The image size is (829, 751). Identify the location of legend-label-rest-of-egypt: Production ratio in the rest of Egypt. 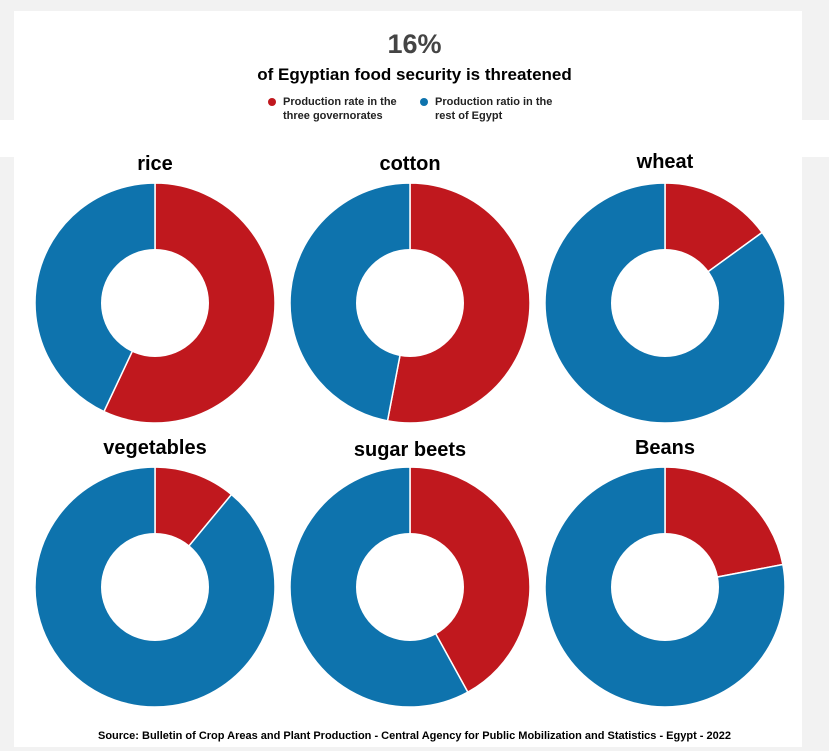
(494, 109).